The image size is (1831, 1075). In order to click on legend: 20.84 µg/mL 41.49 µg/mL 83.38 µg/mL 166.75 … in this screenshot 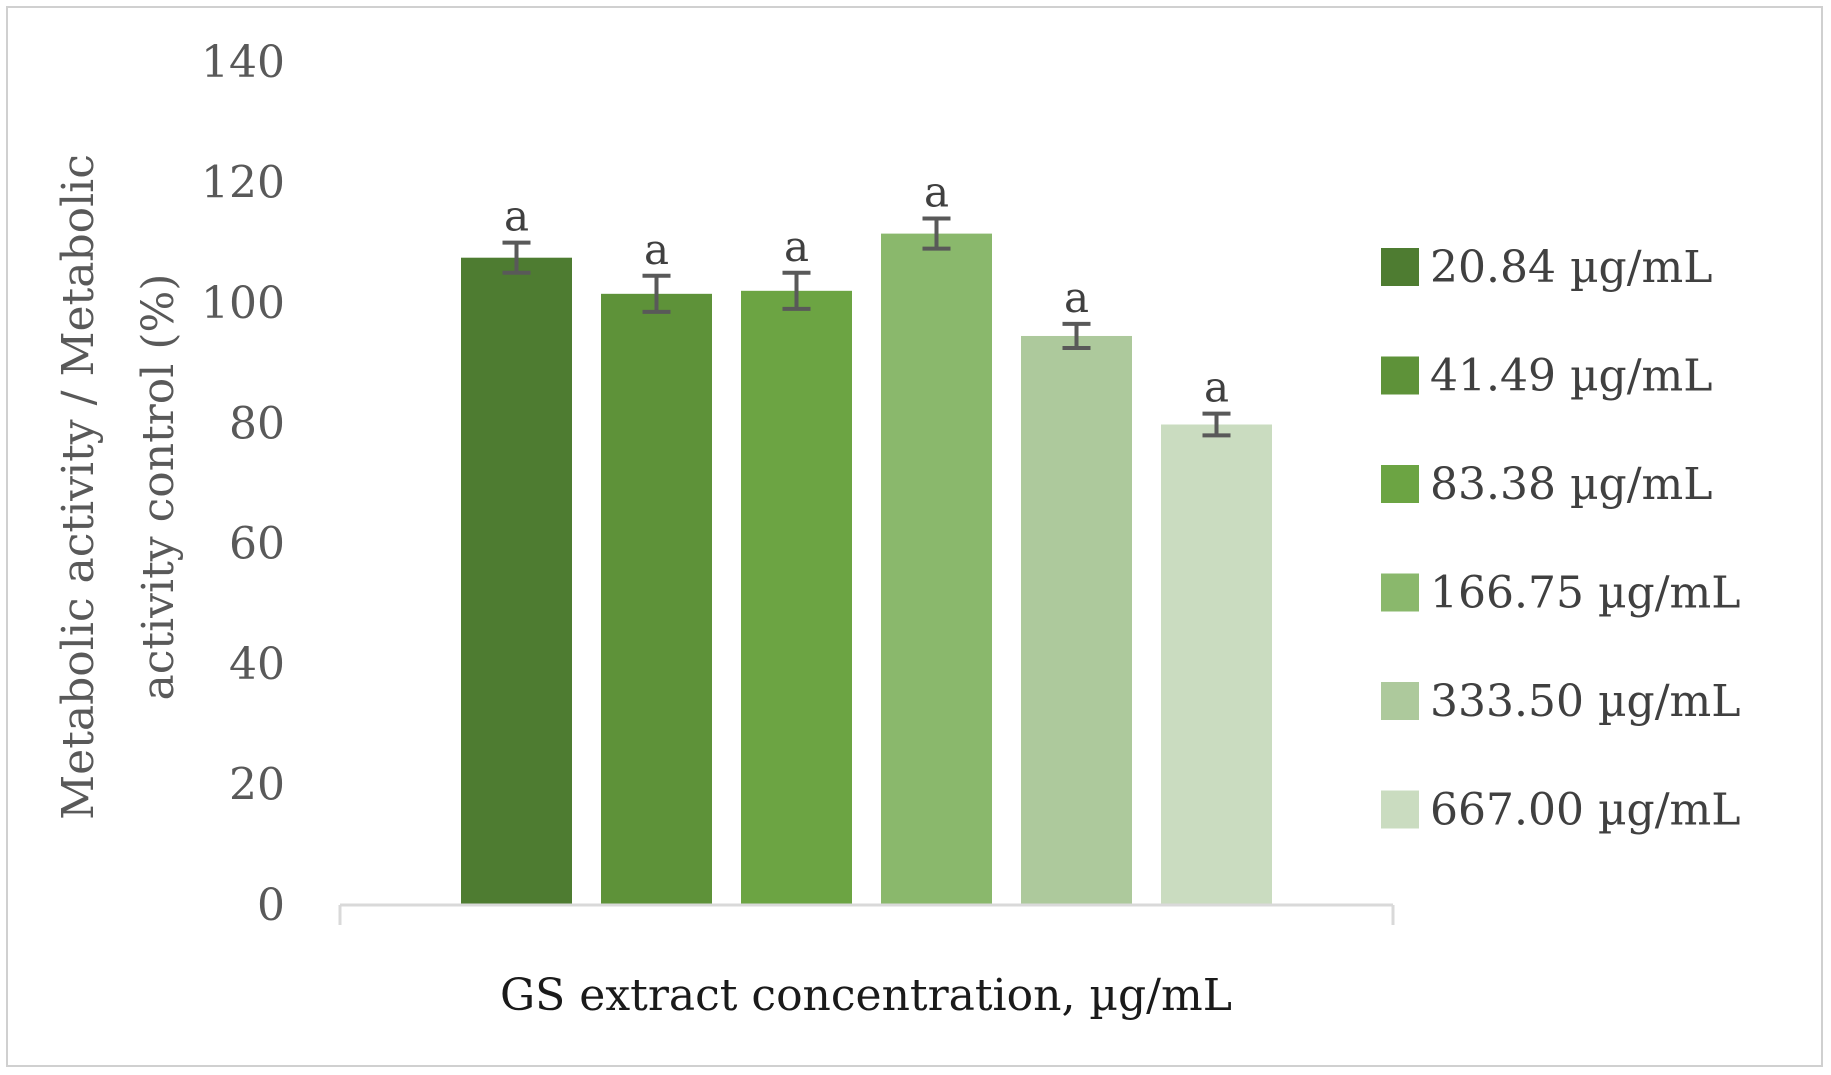, I will do `click(1560, 539)`.